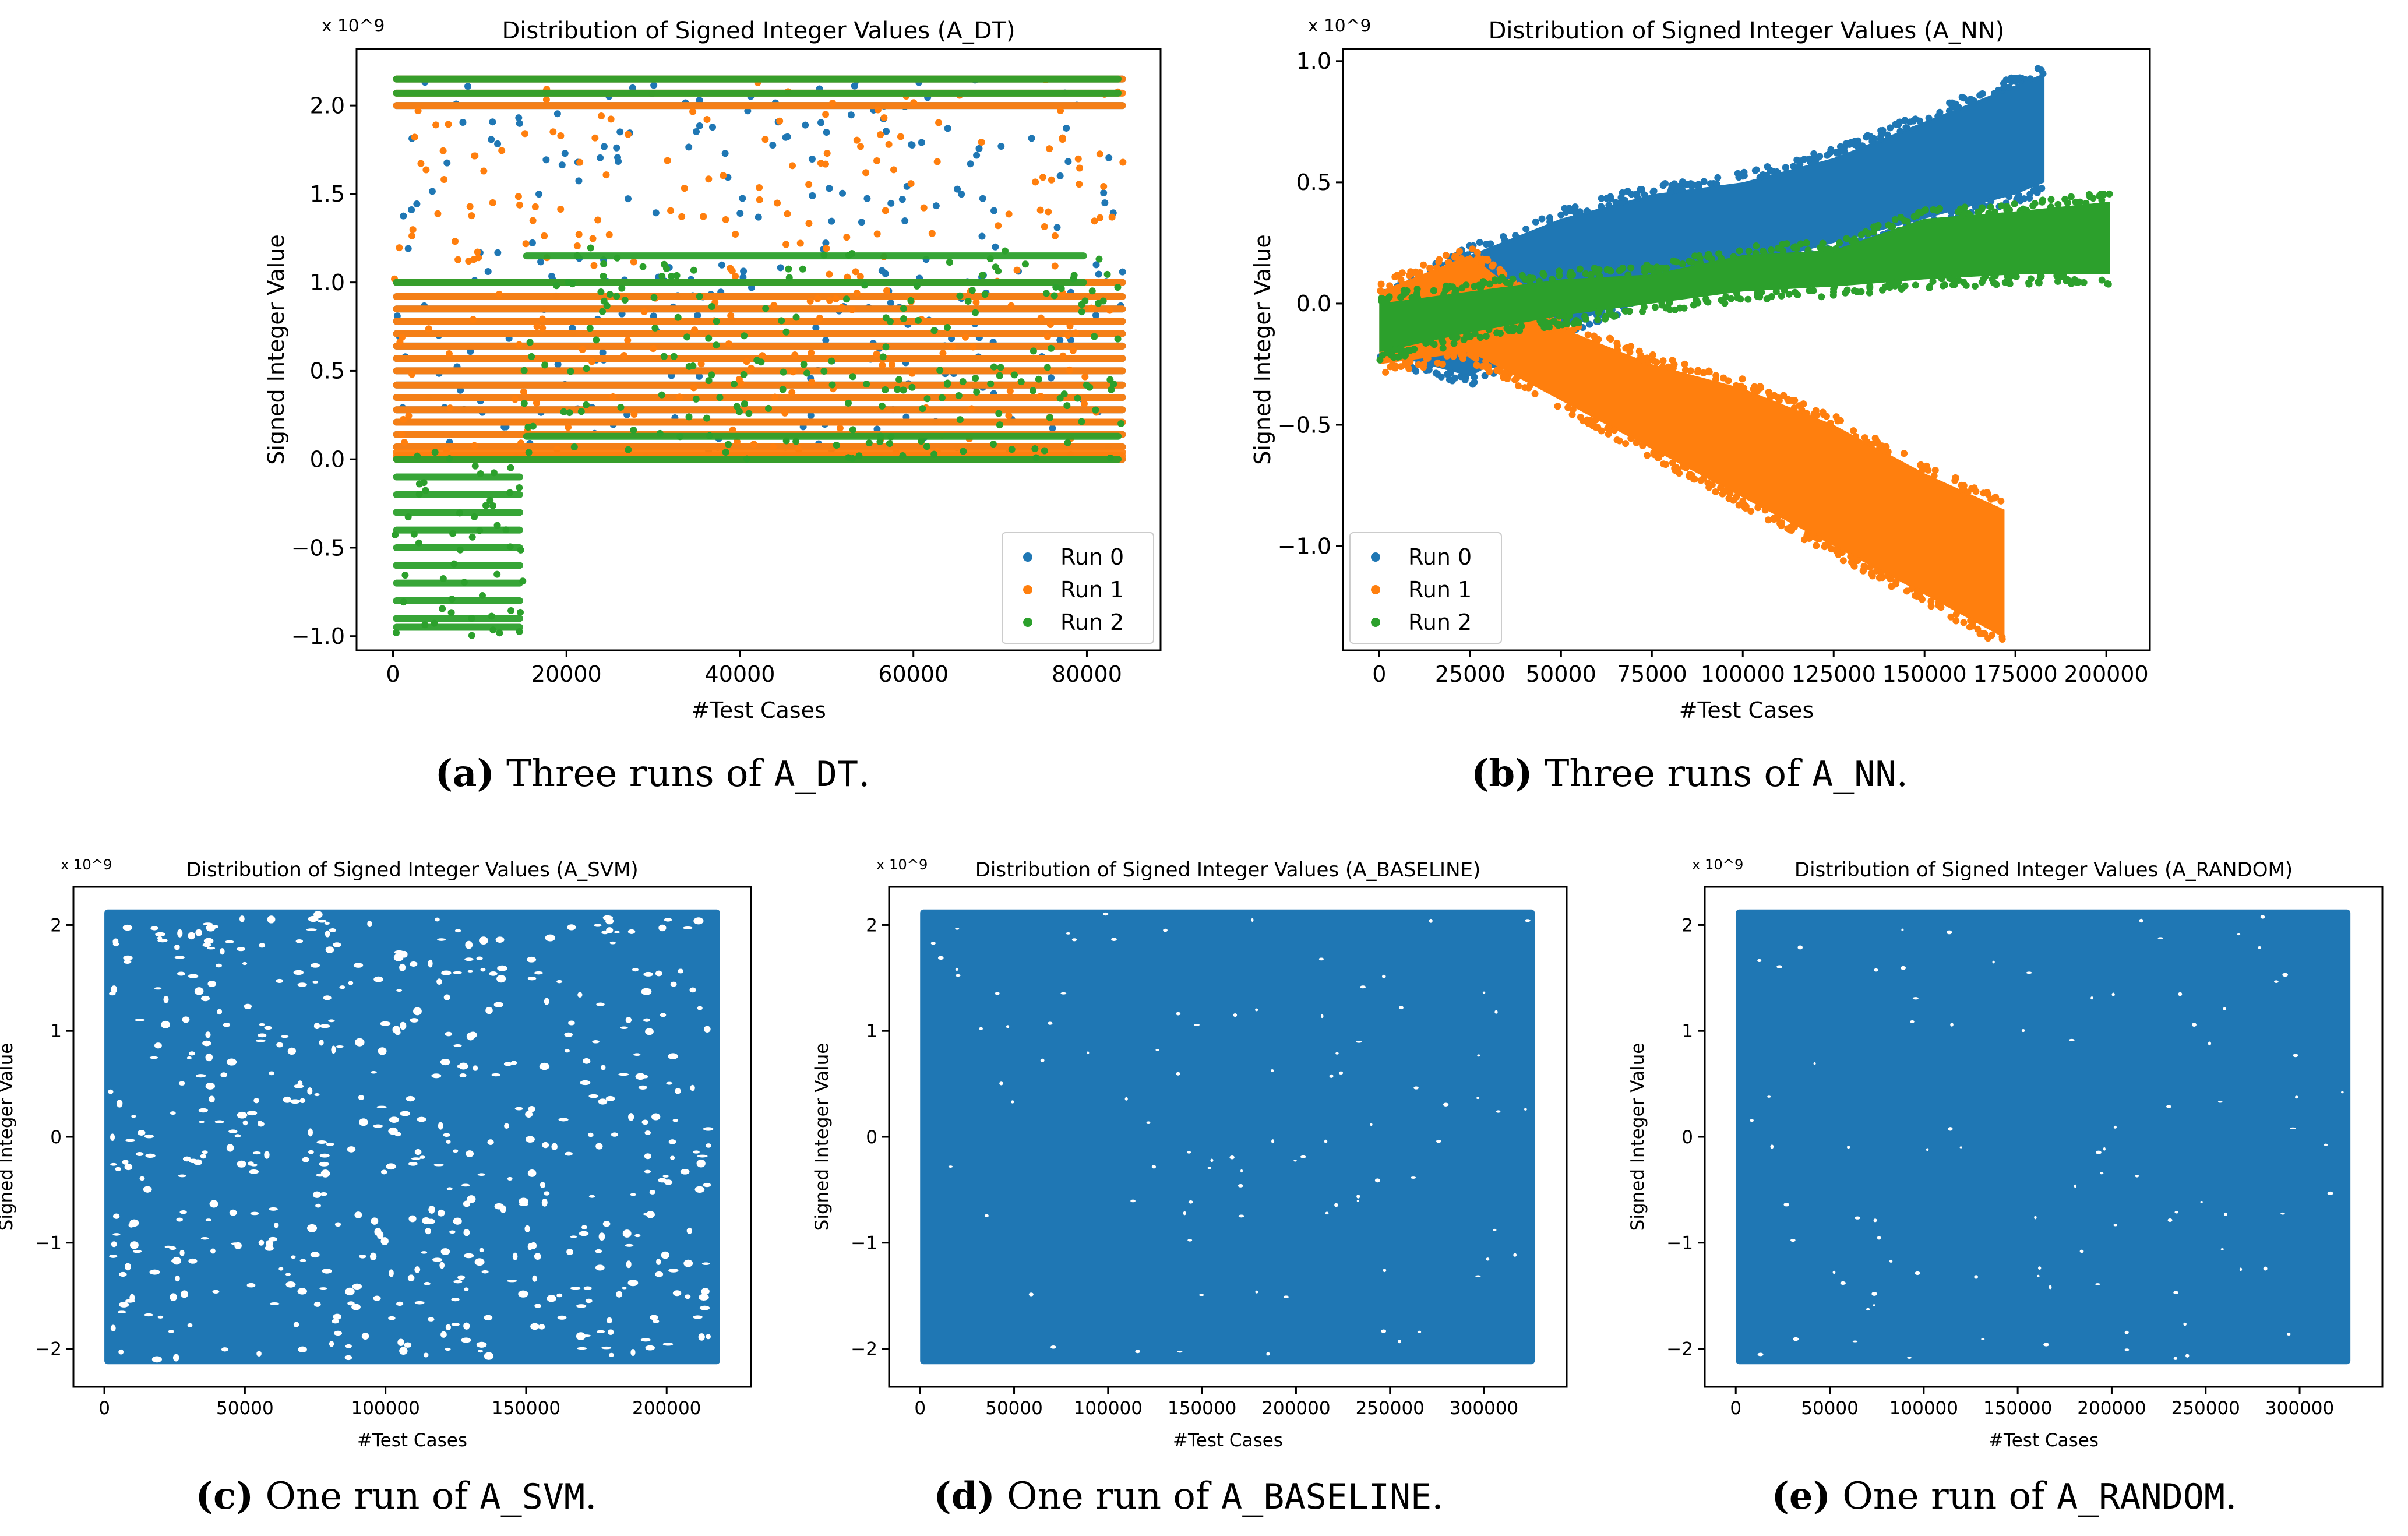  I want to click on caption-a-text: Three runs of, so click(634, 773).